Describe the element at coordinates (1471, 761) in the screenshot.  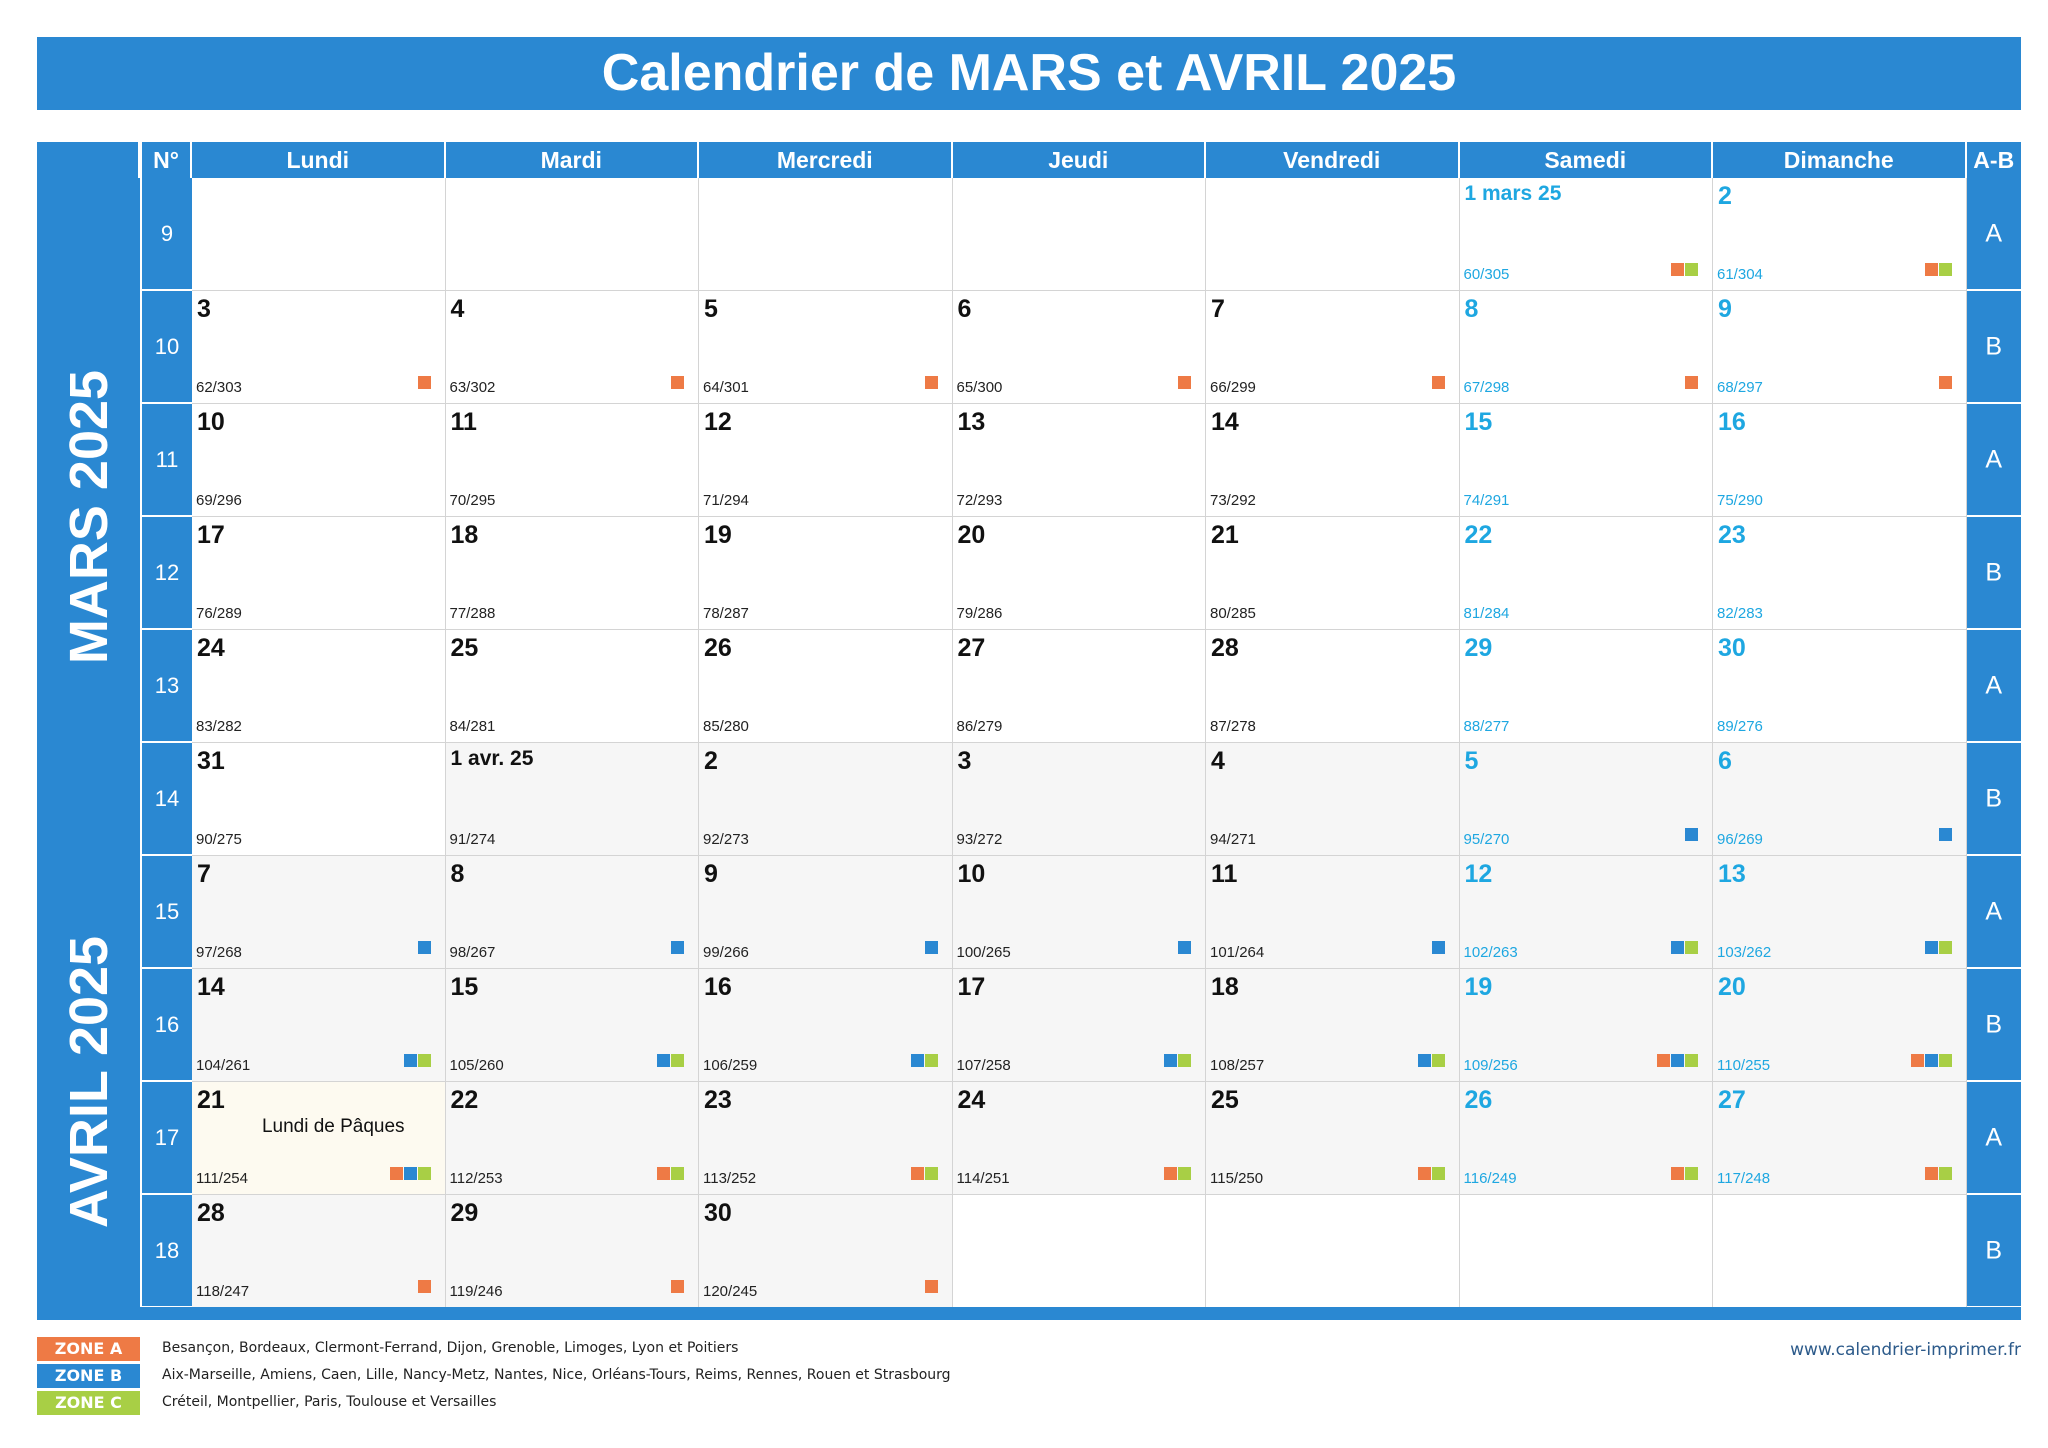
I see `day-number: 5` at that location.